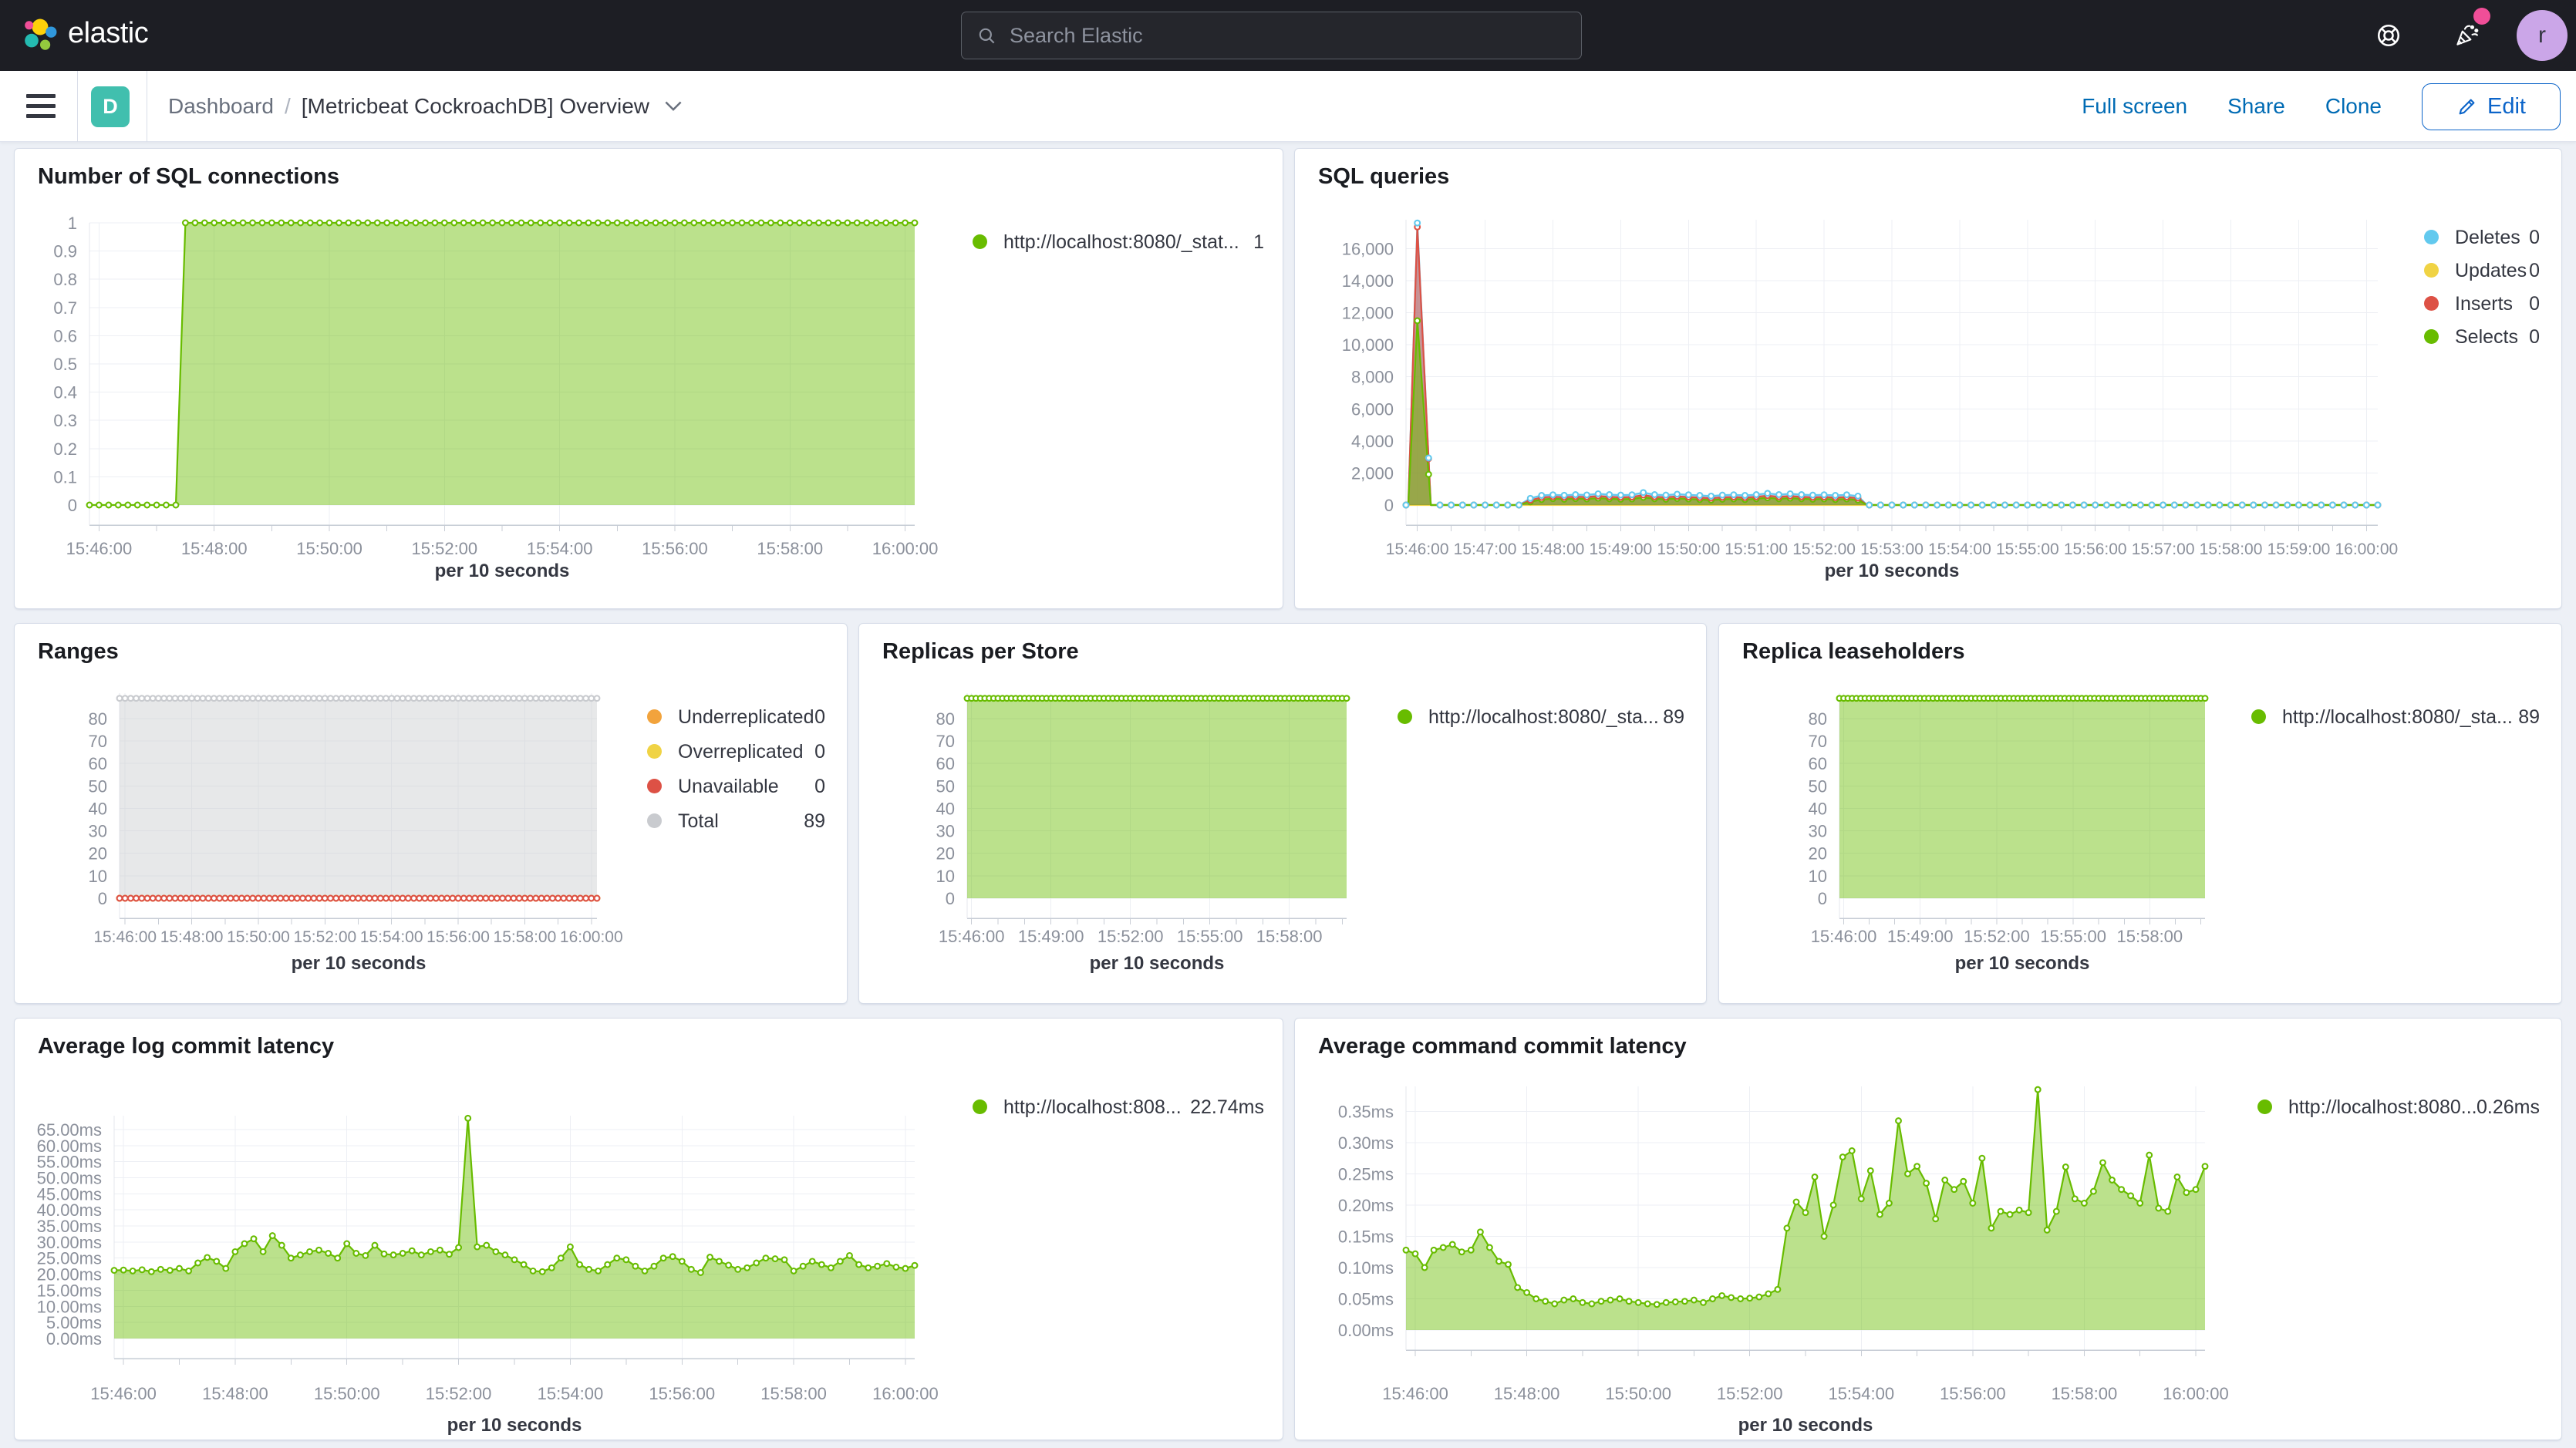 This screenshot has width=2576, height=1448. What do you see at coordinates (221, 106) in the screenshot?
I see `breadcrumb-dashboard-link: Dashboard` at bounding box center [221, 106].